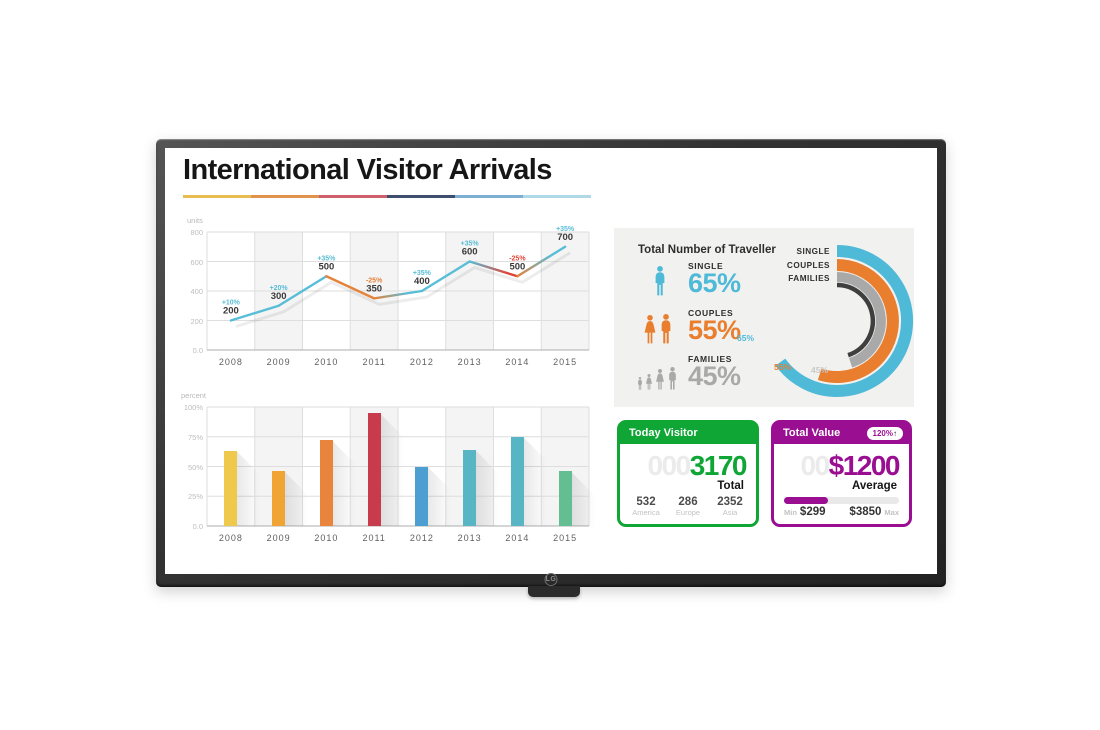 Image resolution: width=1100 pixels, height=730 pixels. Describe the element at coordinates (551, 579) in the screenshot. I see `lg-logo: LG` at that location.